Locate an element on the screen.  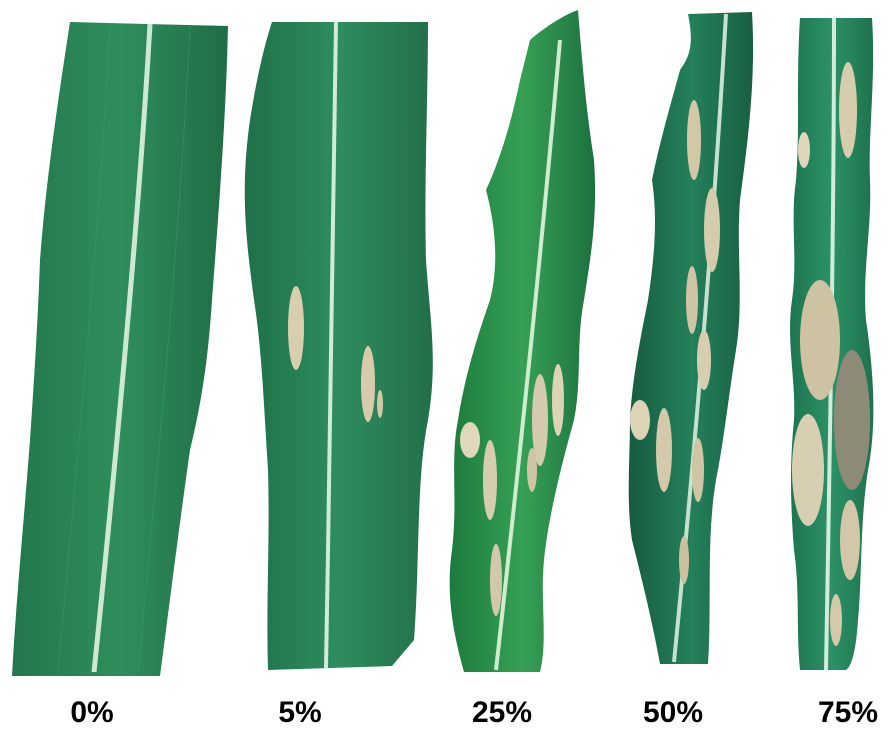
severity-label-50: 50% is located at coordinates (673, 712).